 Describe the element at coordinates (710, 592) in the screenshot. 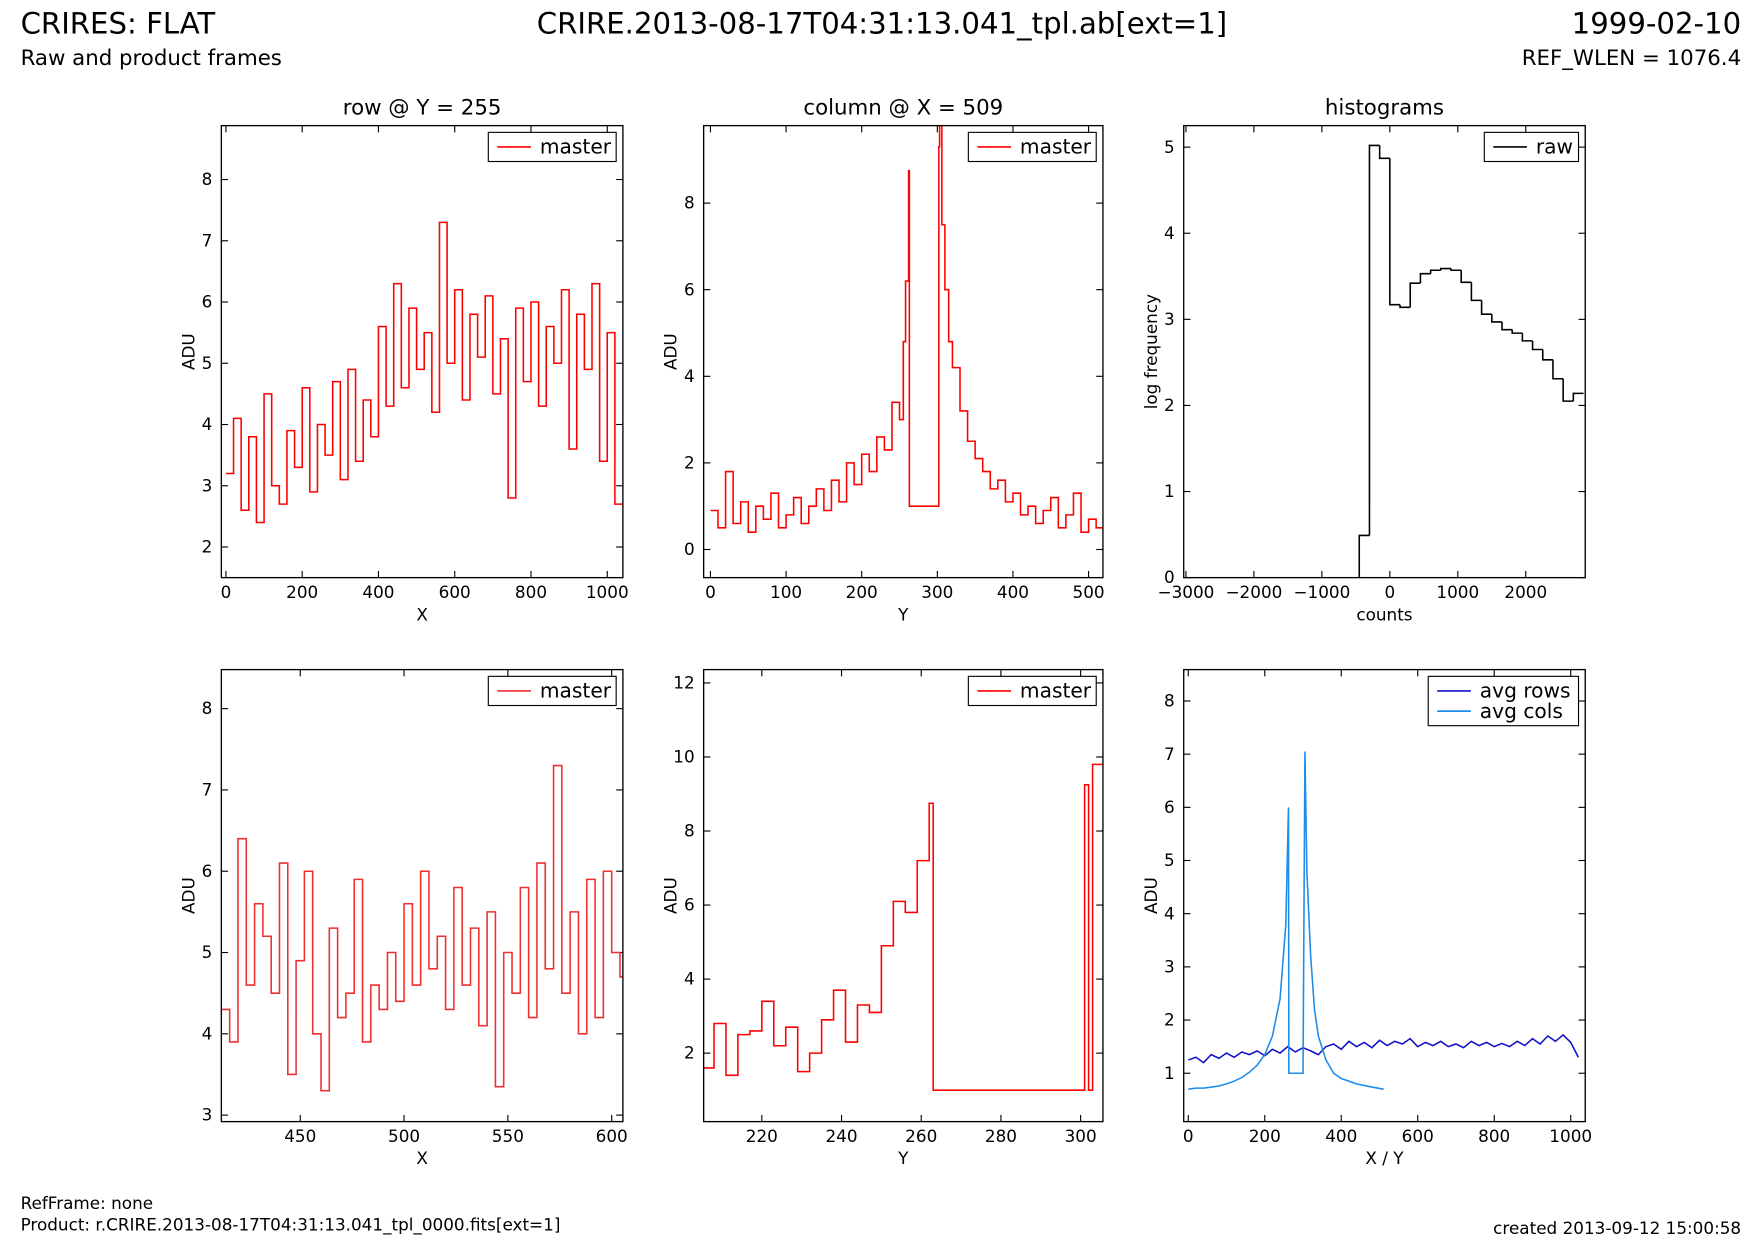

I see `x-tick-label: 0` at that location.